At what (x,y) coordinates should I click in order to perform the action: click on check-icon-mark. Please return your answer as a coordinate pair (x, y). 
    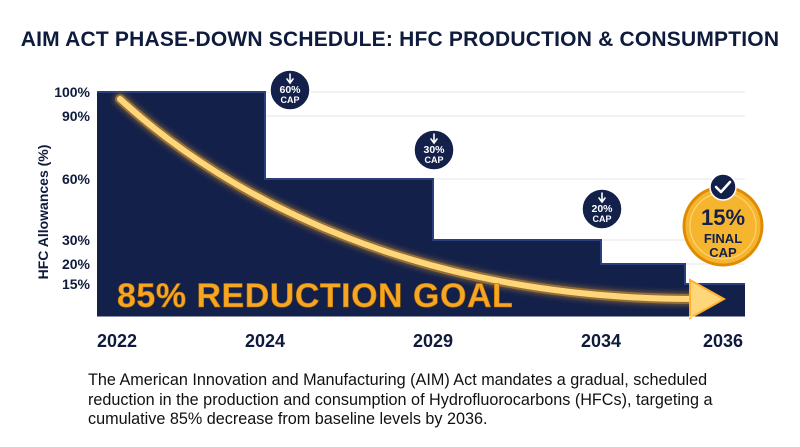
    Looking at the image, I should click on (723, 187).